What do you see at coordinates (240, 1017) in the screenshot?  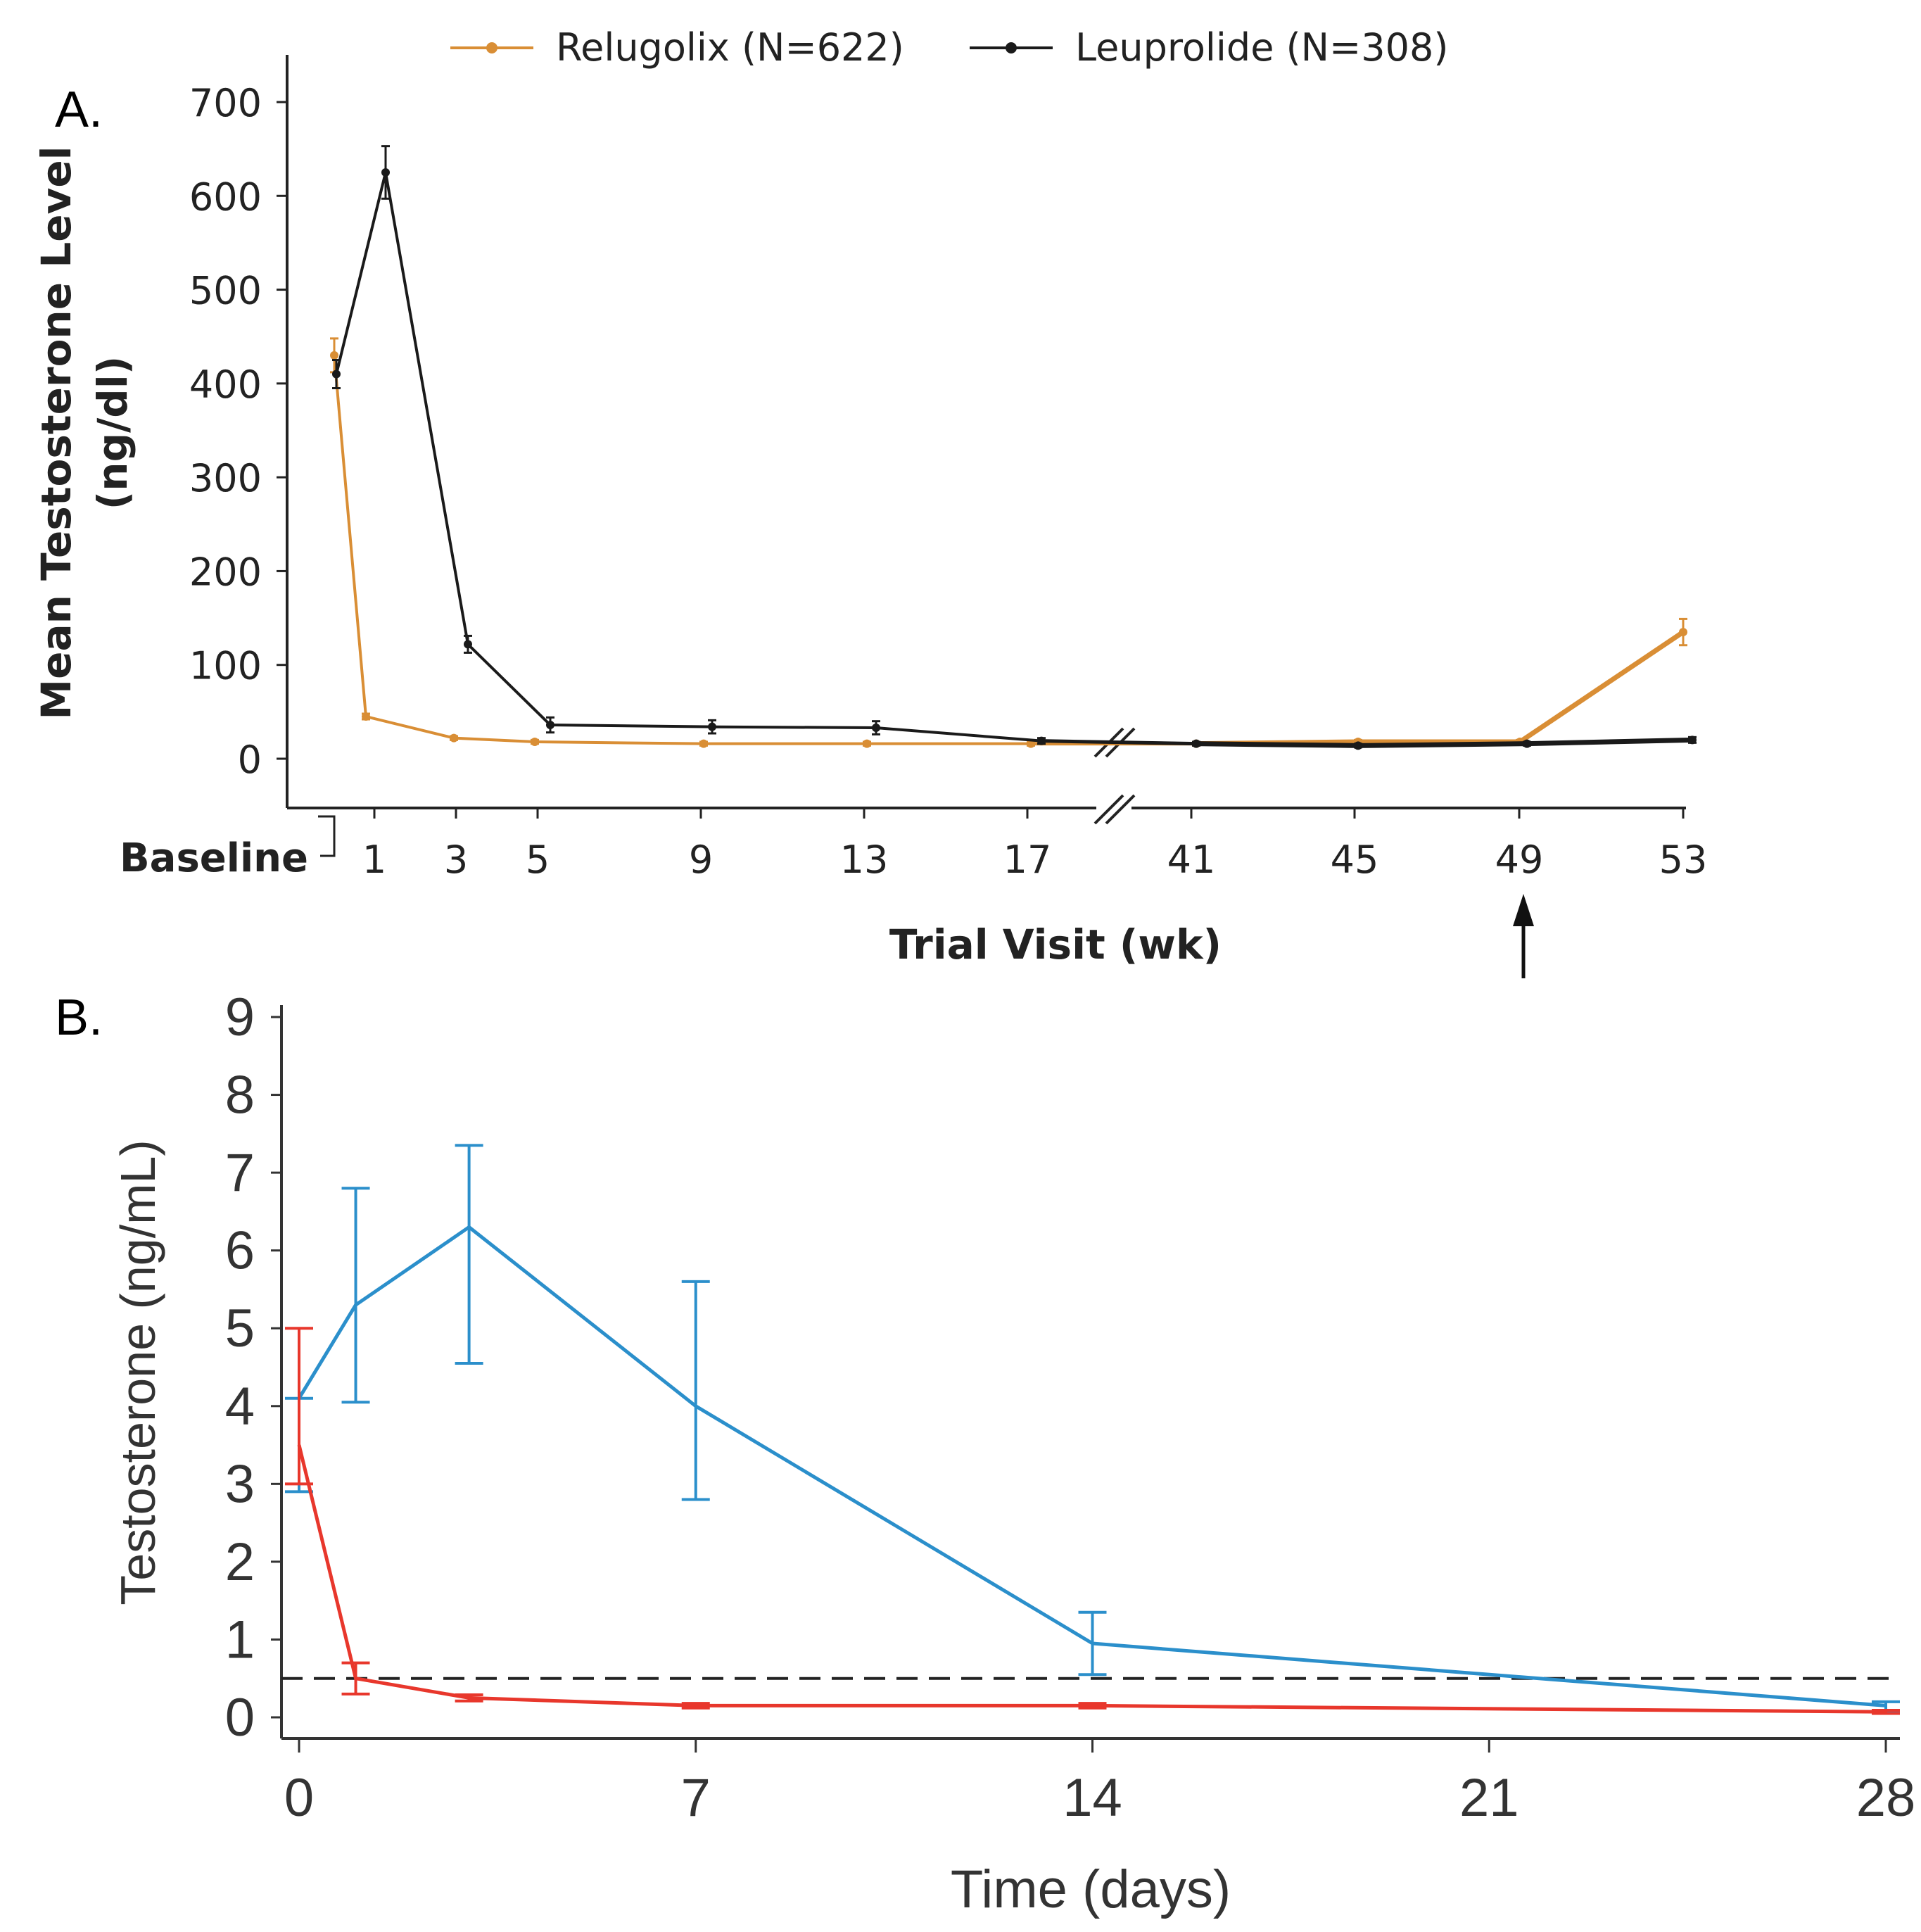 I see `b-y-tick-label-9: 9` at bounding box center [240, 1017].